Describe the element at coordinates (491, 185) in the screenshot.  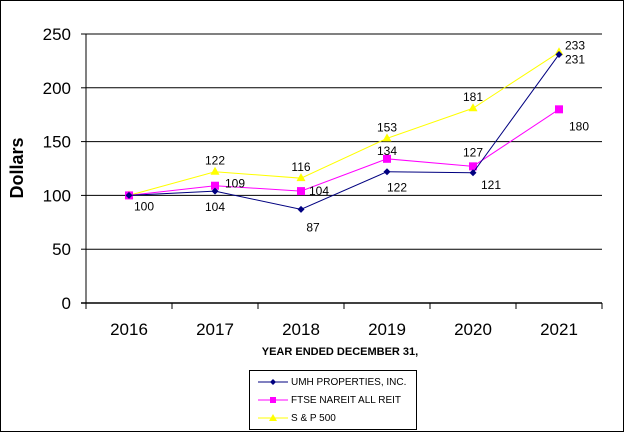
I see `data-label: 121` at that location.